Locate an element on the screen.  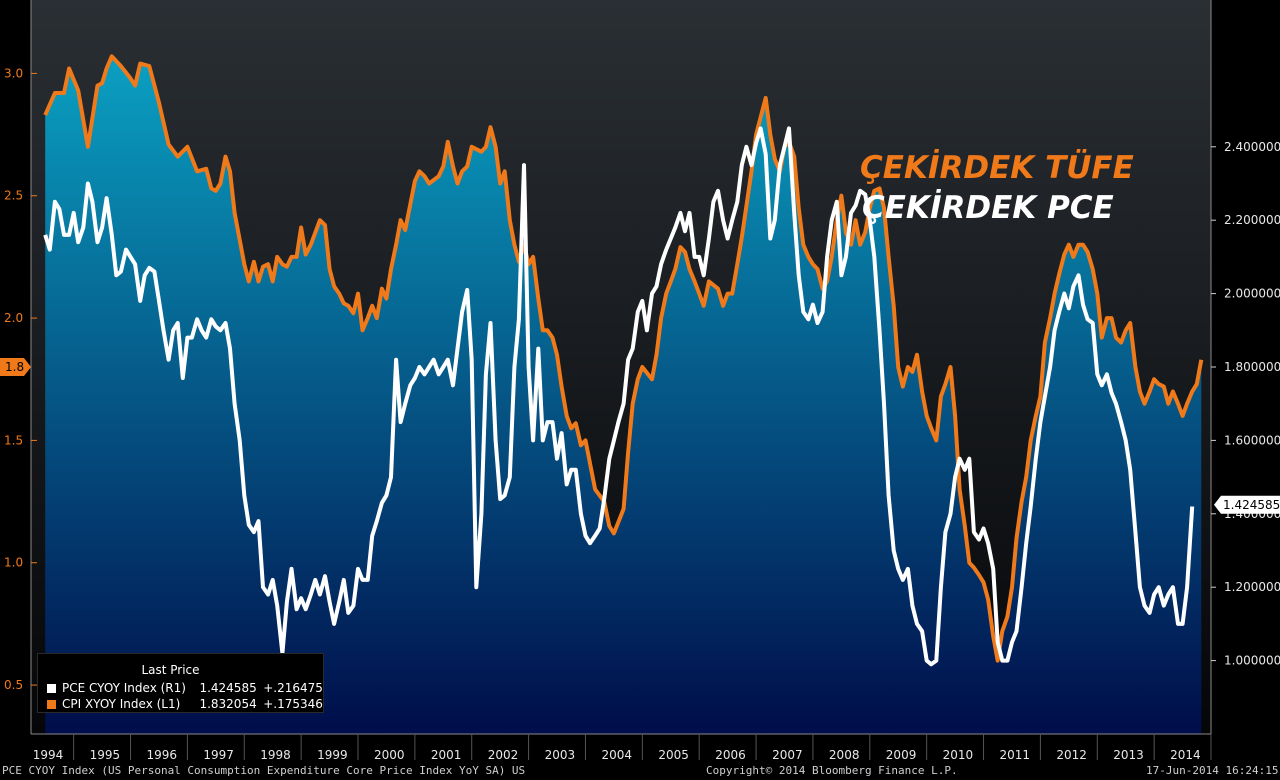
x-tick-label: 2006 is located at coordinates (730, 755).